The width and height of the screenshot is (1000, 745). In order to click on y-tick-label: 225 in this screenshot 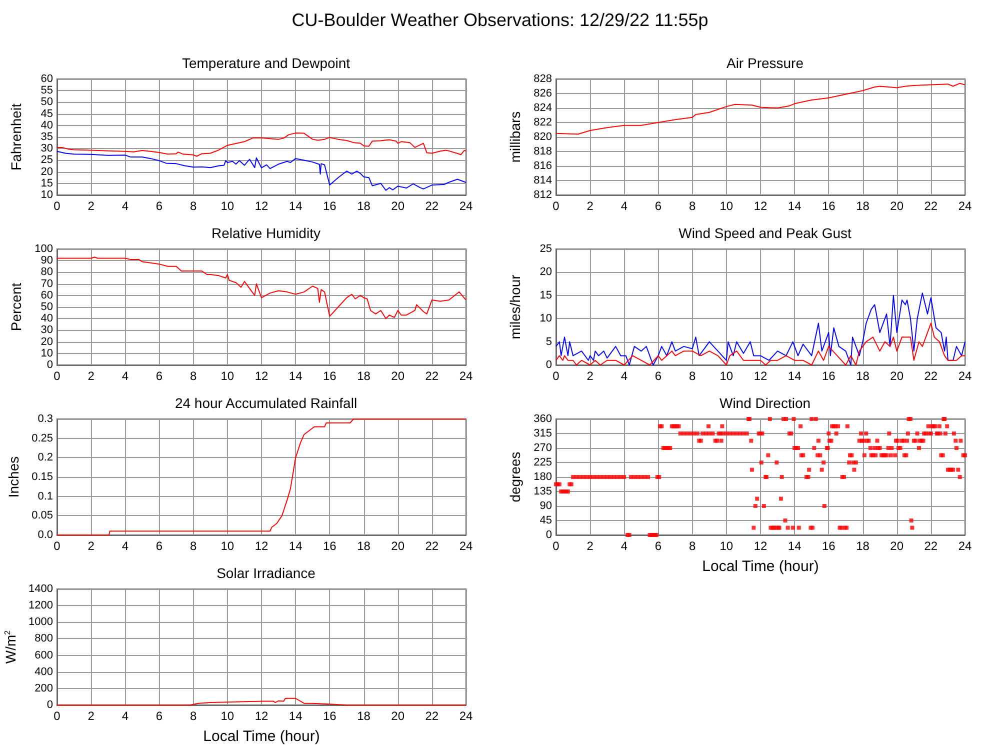, I will do `click(543, 462)`.